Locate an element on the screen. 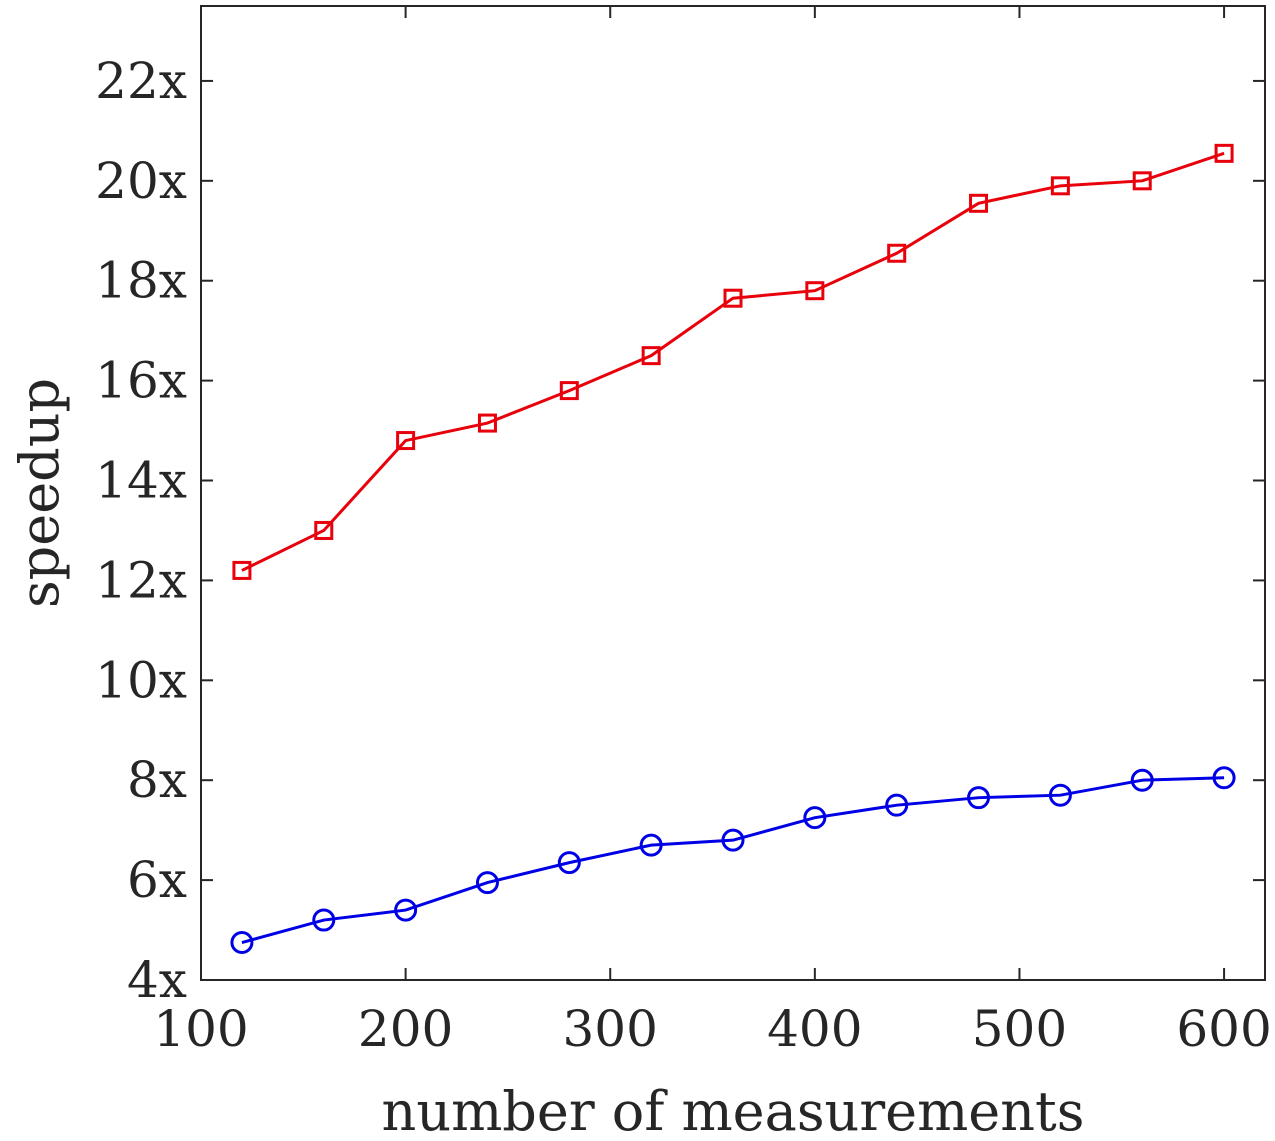 This screenshot has width=1275, height=1141. y-tick-label: 16x is located at coordinates (141, 381).